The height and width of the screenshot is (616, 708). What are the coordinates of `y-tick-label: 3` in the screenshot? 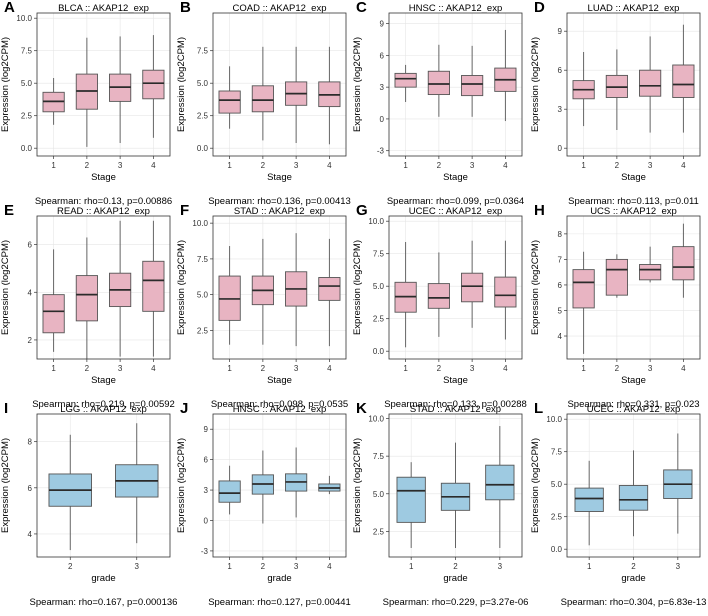 It's located at (560, 109).